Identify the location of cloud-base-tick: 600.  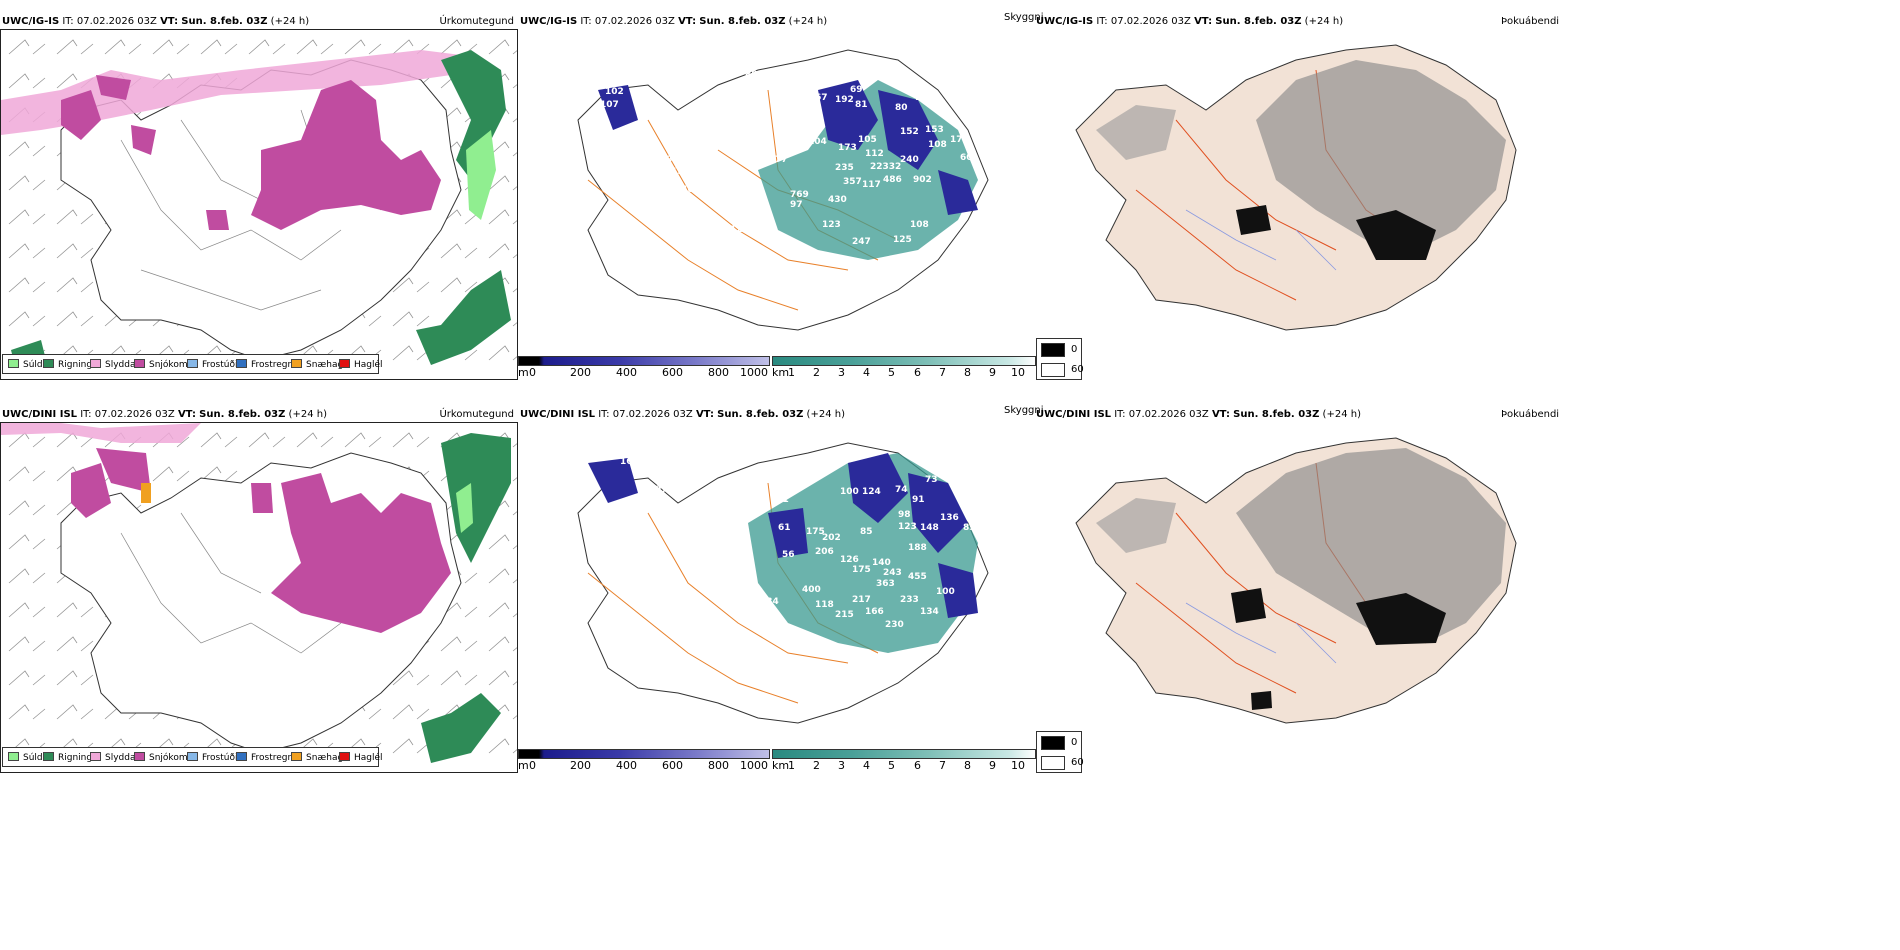
(672, 372).